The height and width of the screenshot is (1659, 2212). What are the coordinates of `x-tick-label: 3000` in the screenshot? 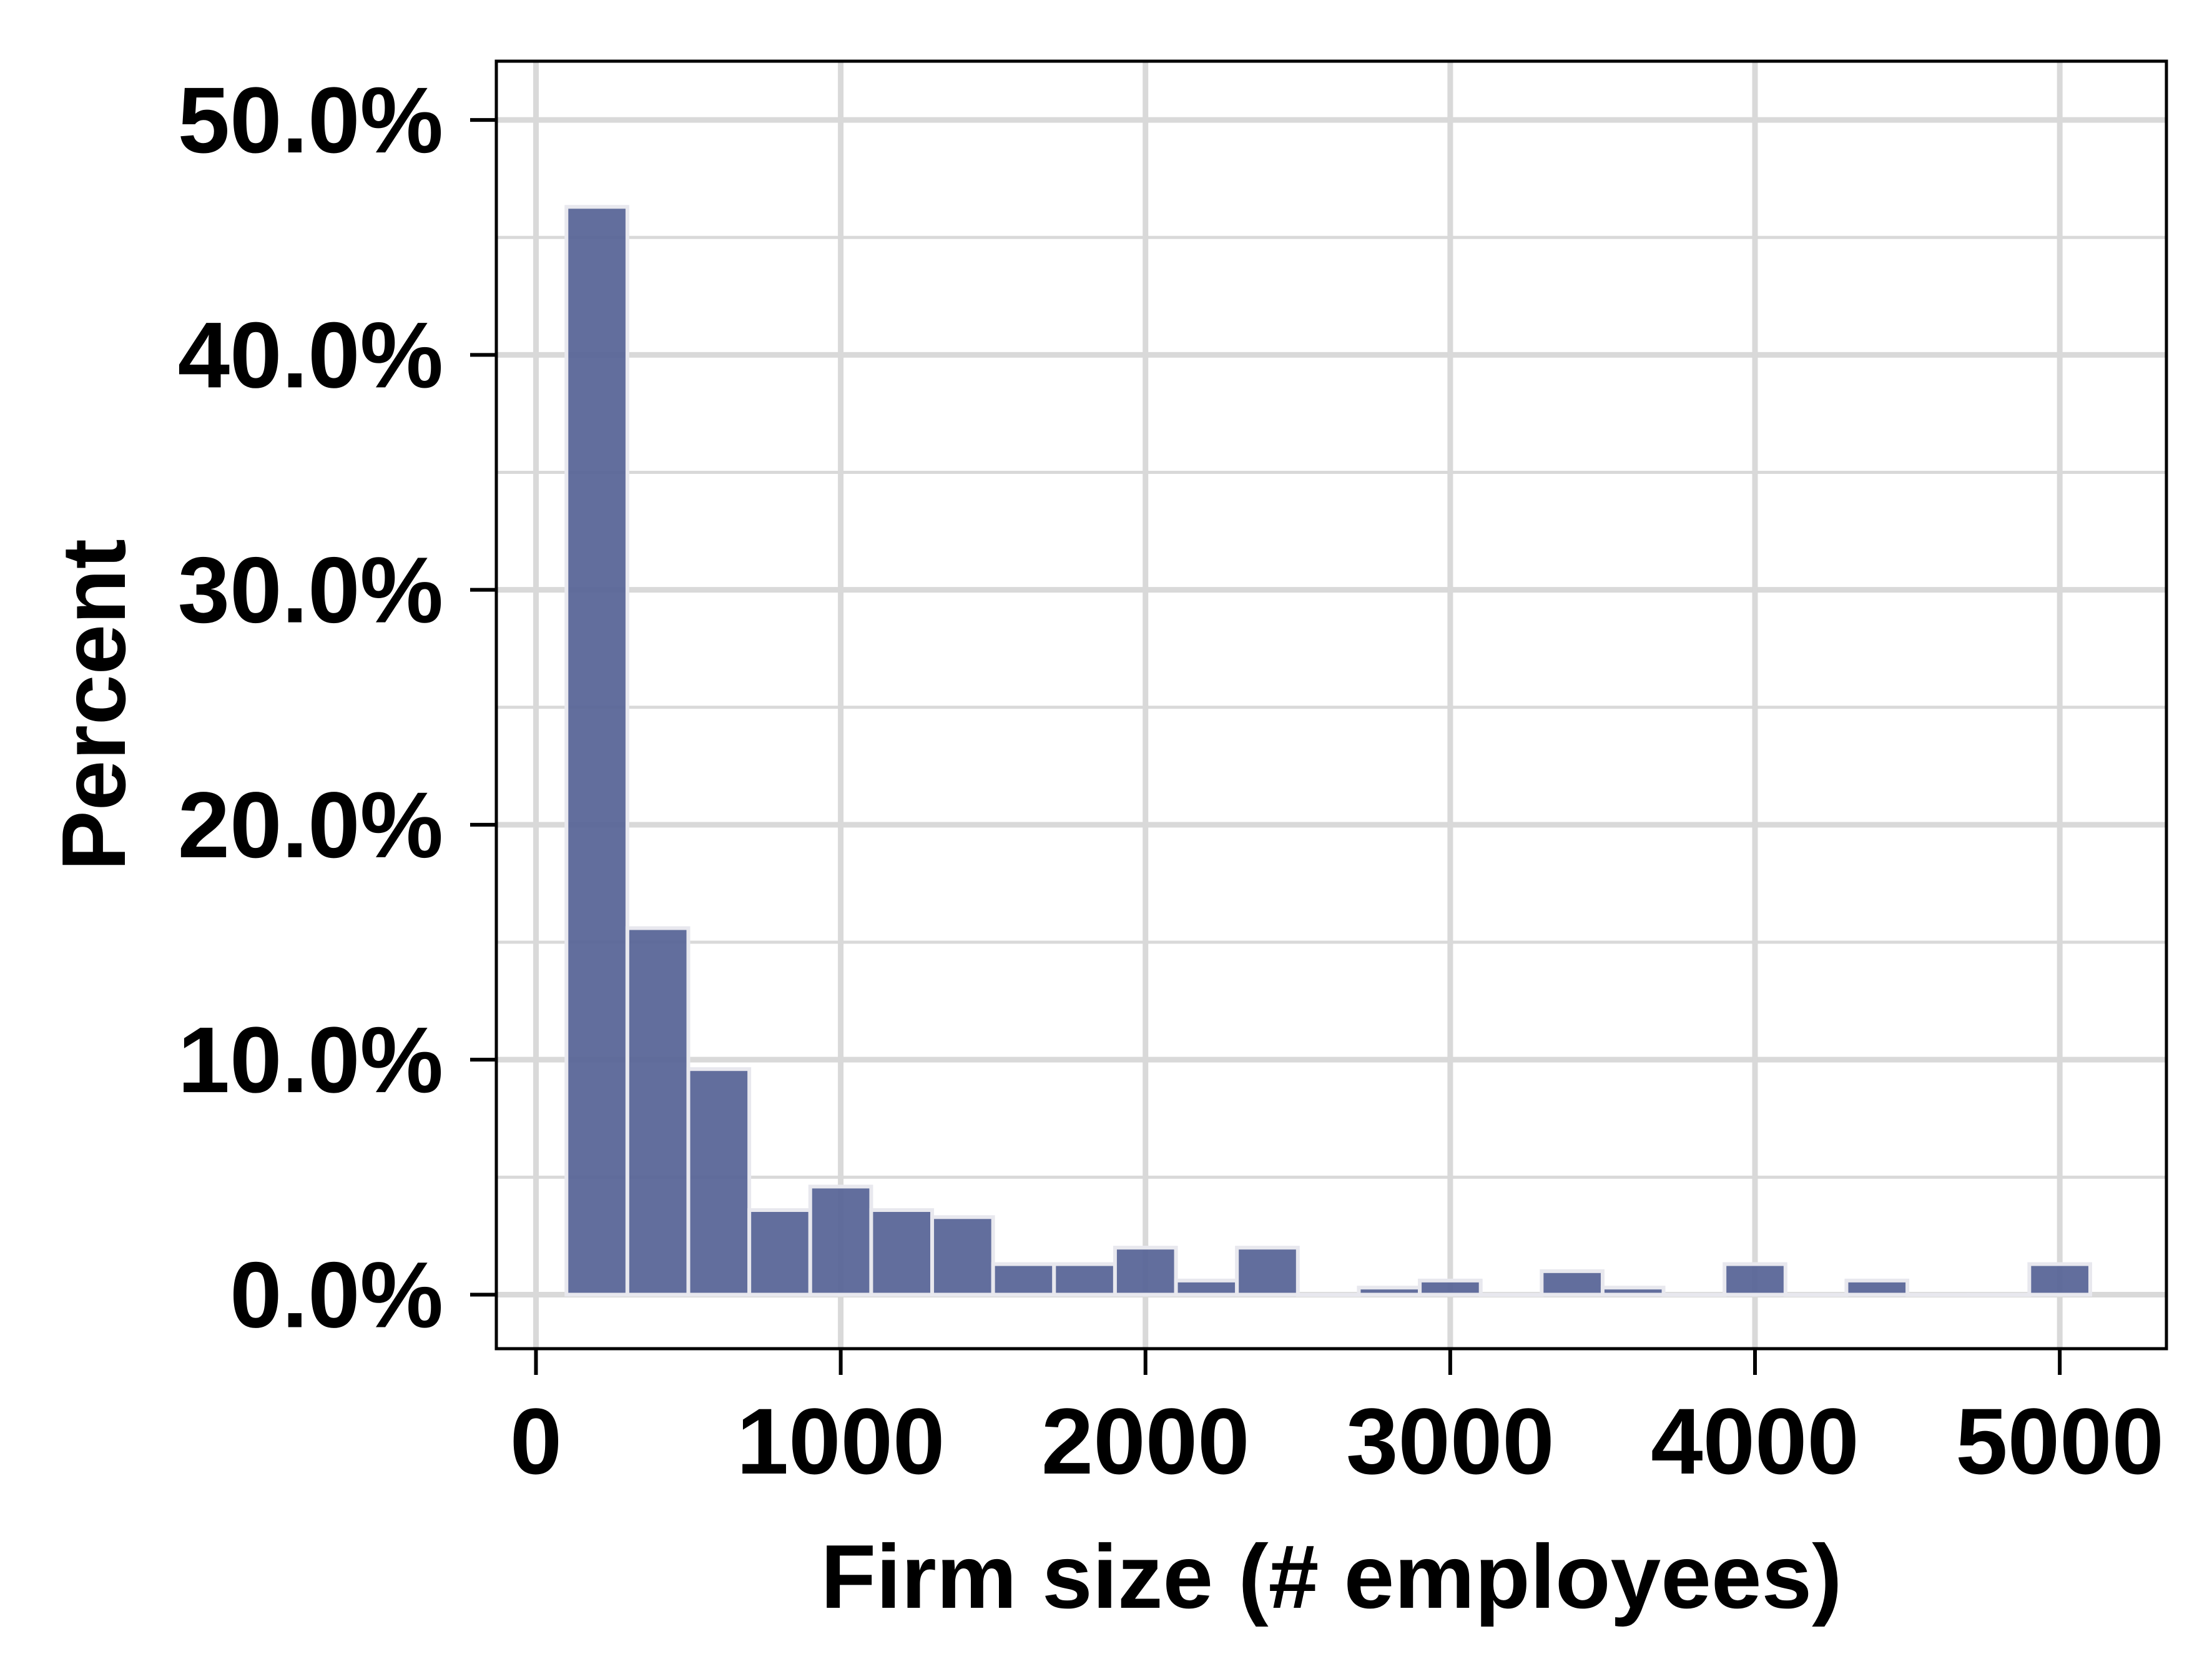 It's located at (1450, 1441).